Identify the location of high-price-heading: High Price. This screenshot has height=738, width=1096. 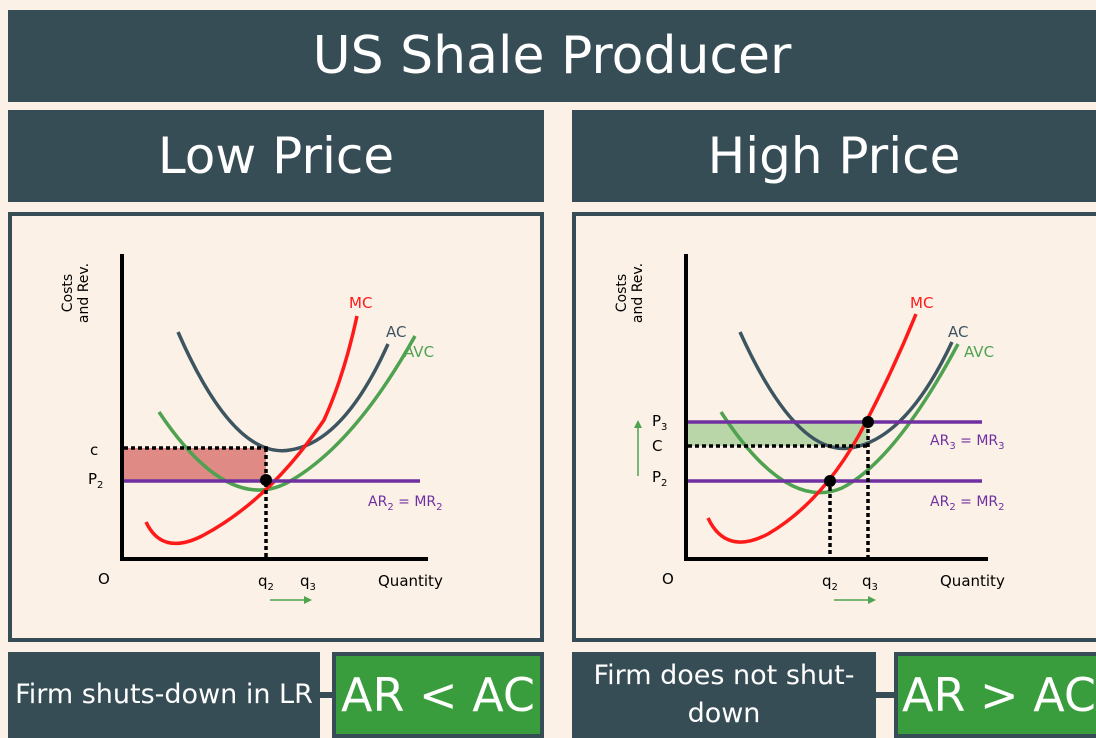
(834, 156).